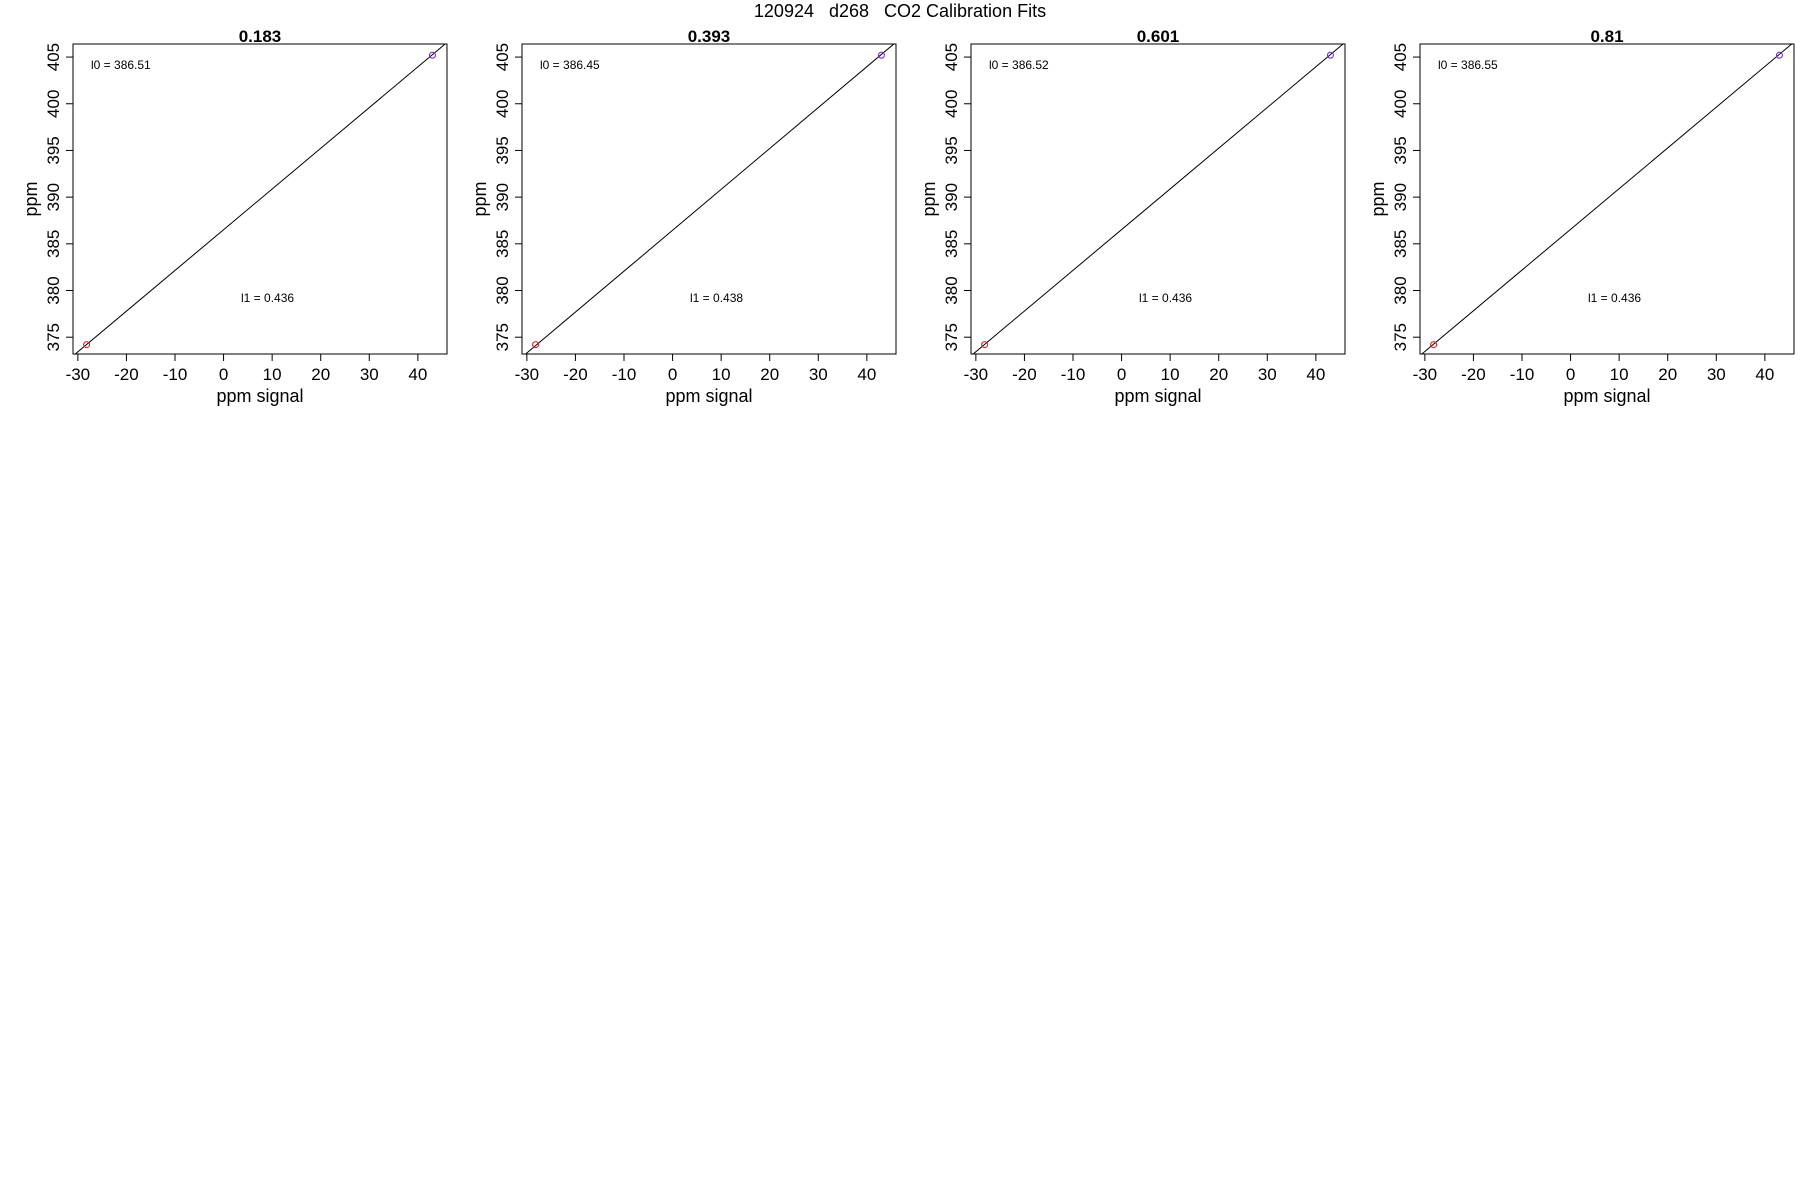 This screenshot has height=1200, width=1800. What do you see at coordinates (121, 65) in the screenshot?
I see `annotation-l0: l0 = 386.51` at bounding box center [121, 65].